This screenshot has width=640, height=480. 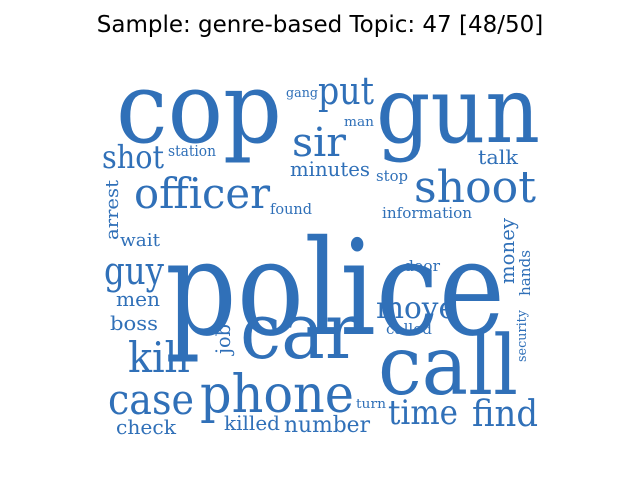 What do you see at coordinates (134, 271) in the screenshot?
I see `word-guy: guy` at bounding box center [134, 271].